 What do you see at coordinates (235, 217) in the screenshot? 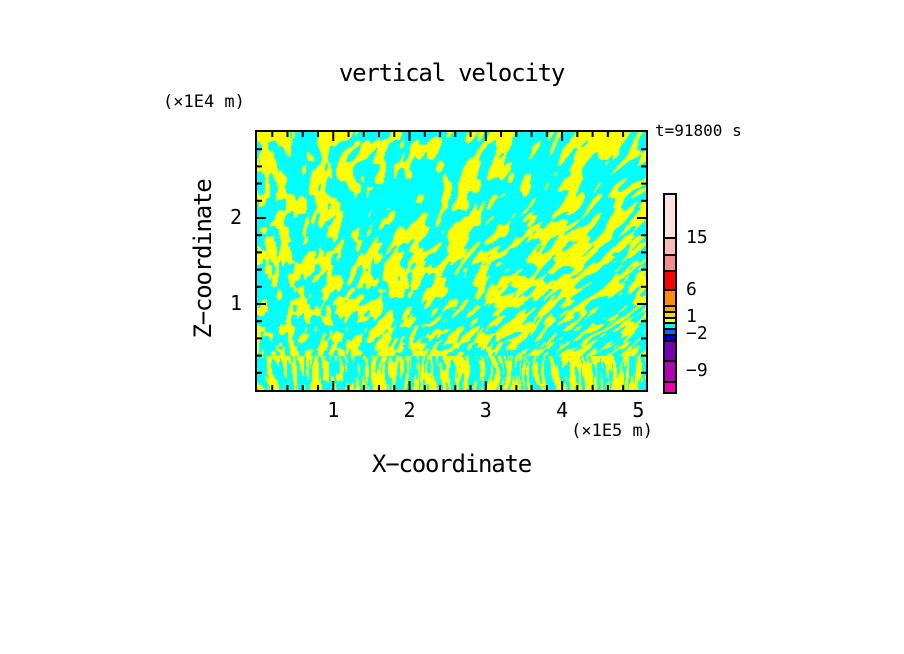
I see `z-tick-label: 2` at bounding box center [235, 217].